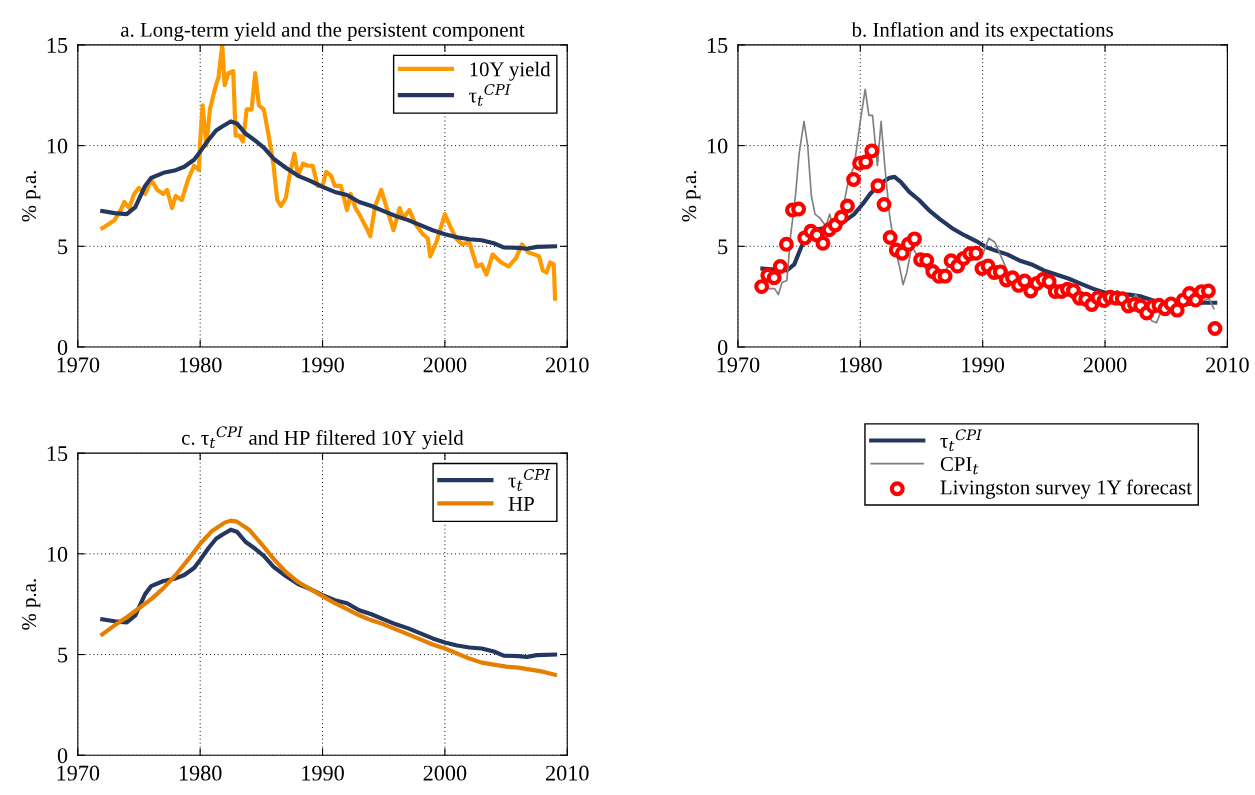 The height and width of the screenshot is (795, 1255). Describe the element at coordinates (959, 466) in the screenshot. I see `legend-label: CPI$_{t}$` at that location.